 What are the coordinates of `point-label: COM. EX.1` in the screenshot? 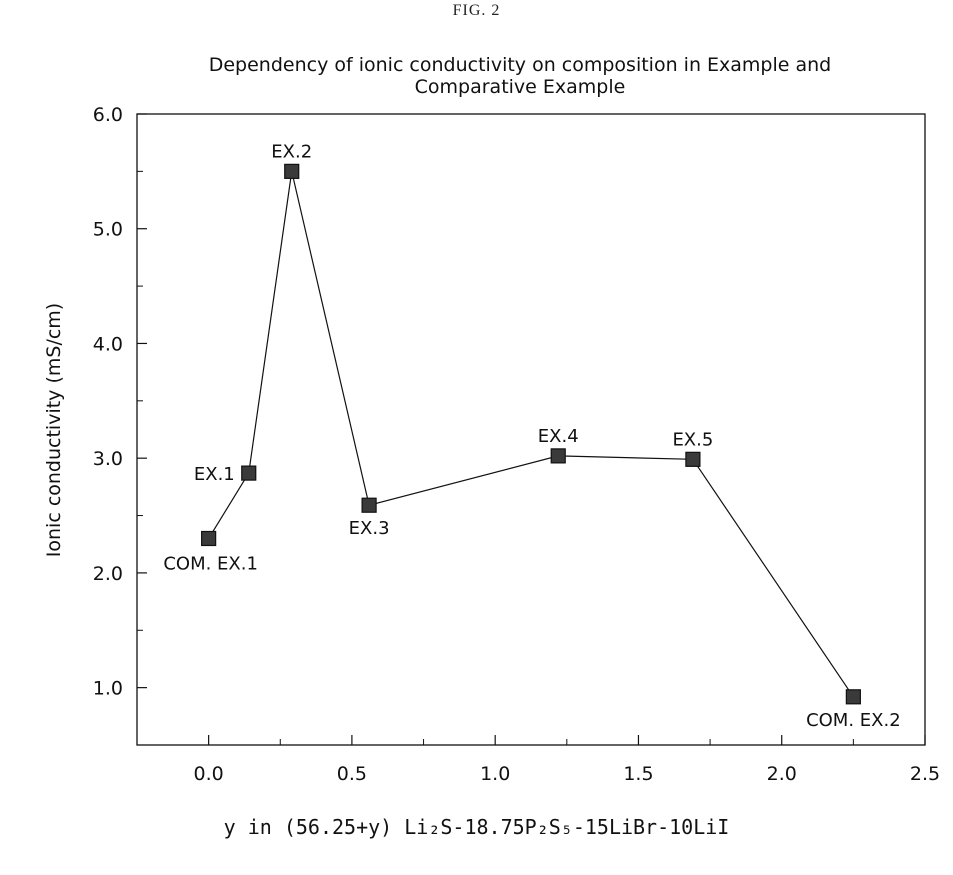 It's located at (210, 563).